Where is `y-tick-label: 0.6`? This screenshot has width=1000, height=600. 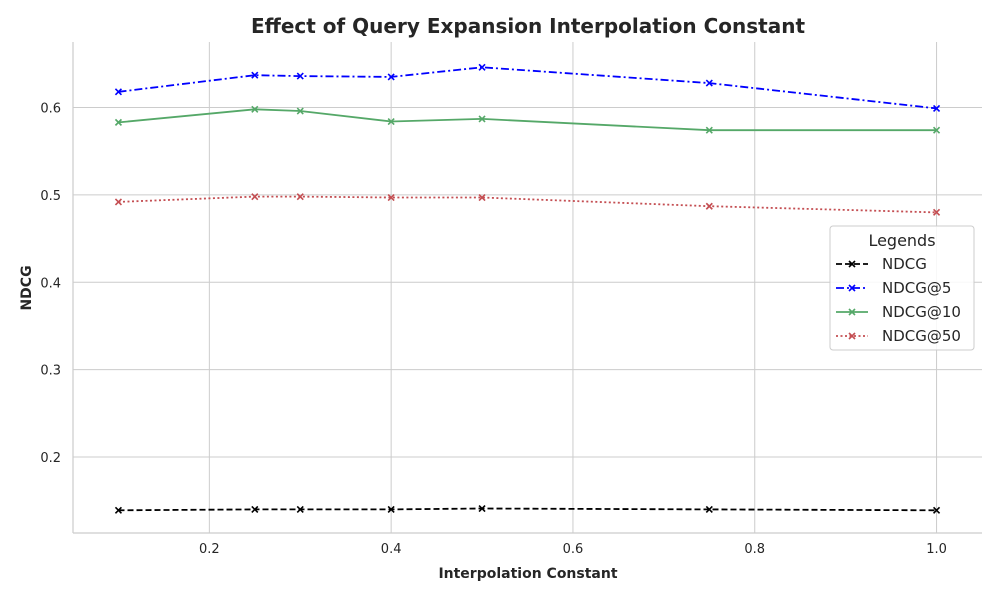 y-tick-label: 0.6 is located at coordinates (50, 109).